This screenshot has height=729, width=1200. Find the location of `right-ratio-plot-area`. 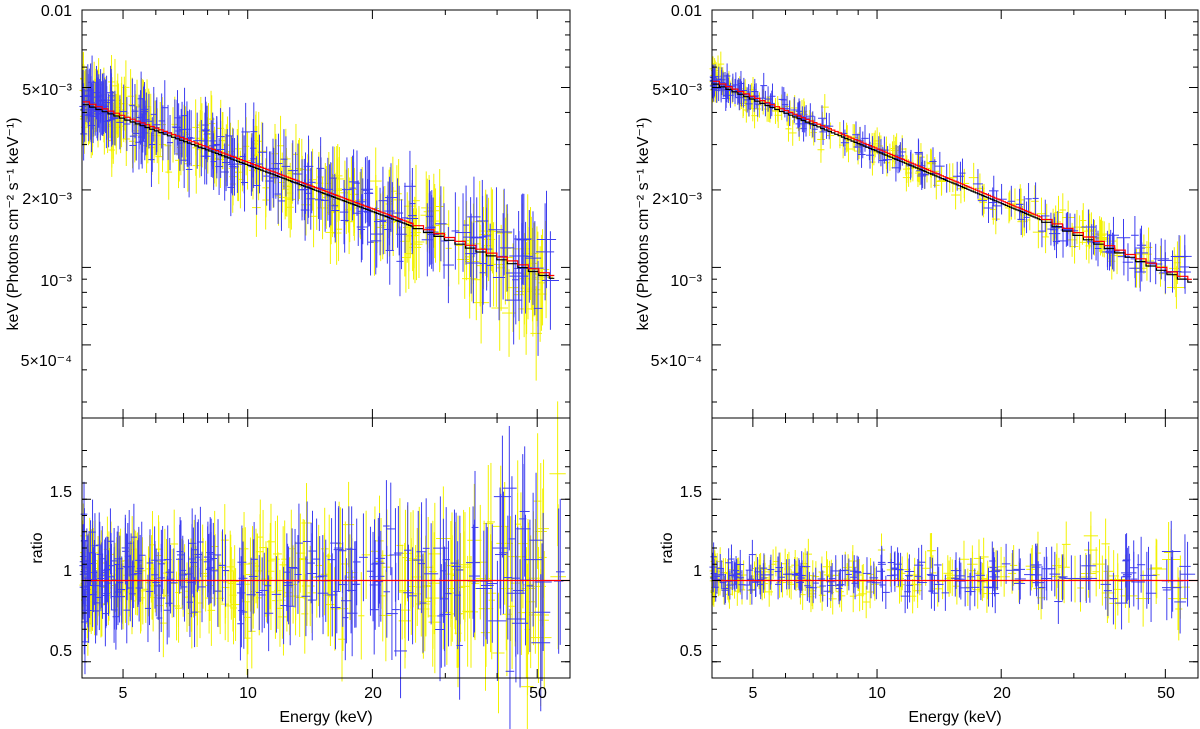

right-ratio-plot-area is located at coordinates (953, 576).